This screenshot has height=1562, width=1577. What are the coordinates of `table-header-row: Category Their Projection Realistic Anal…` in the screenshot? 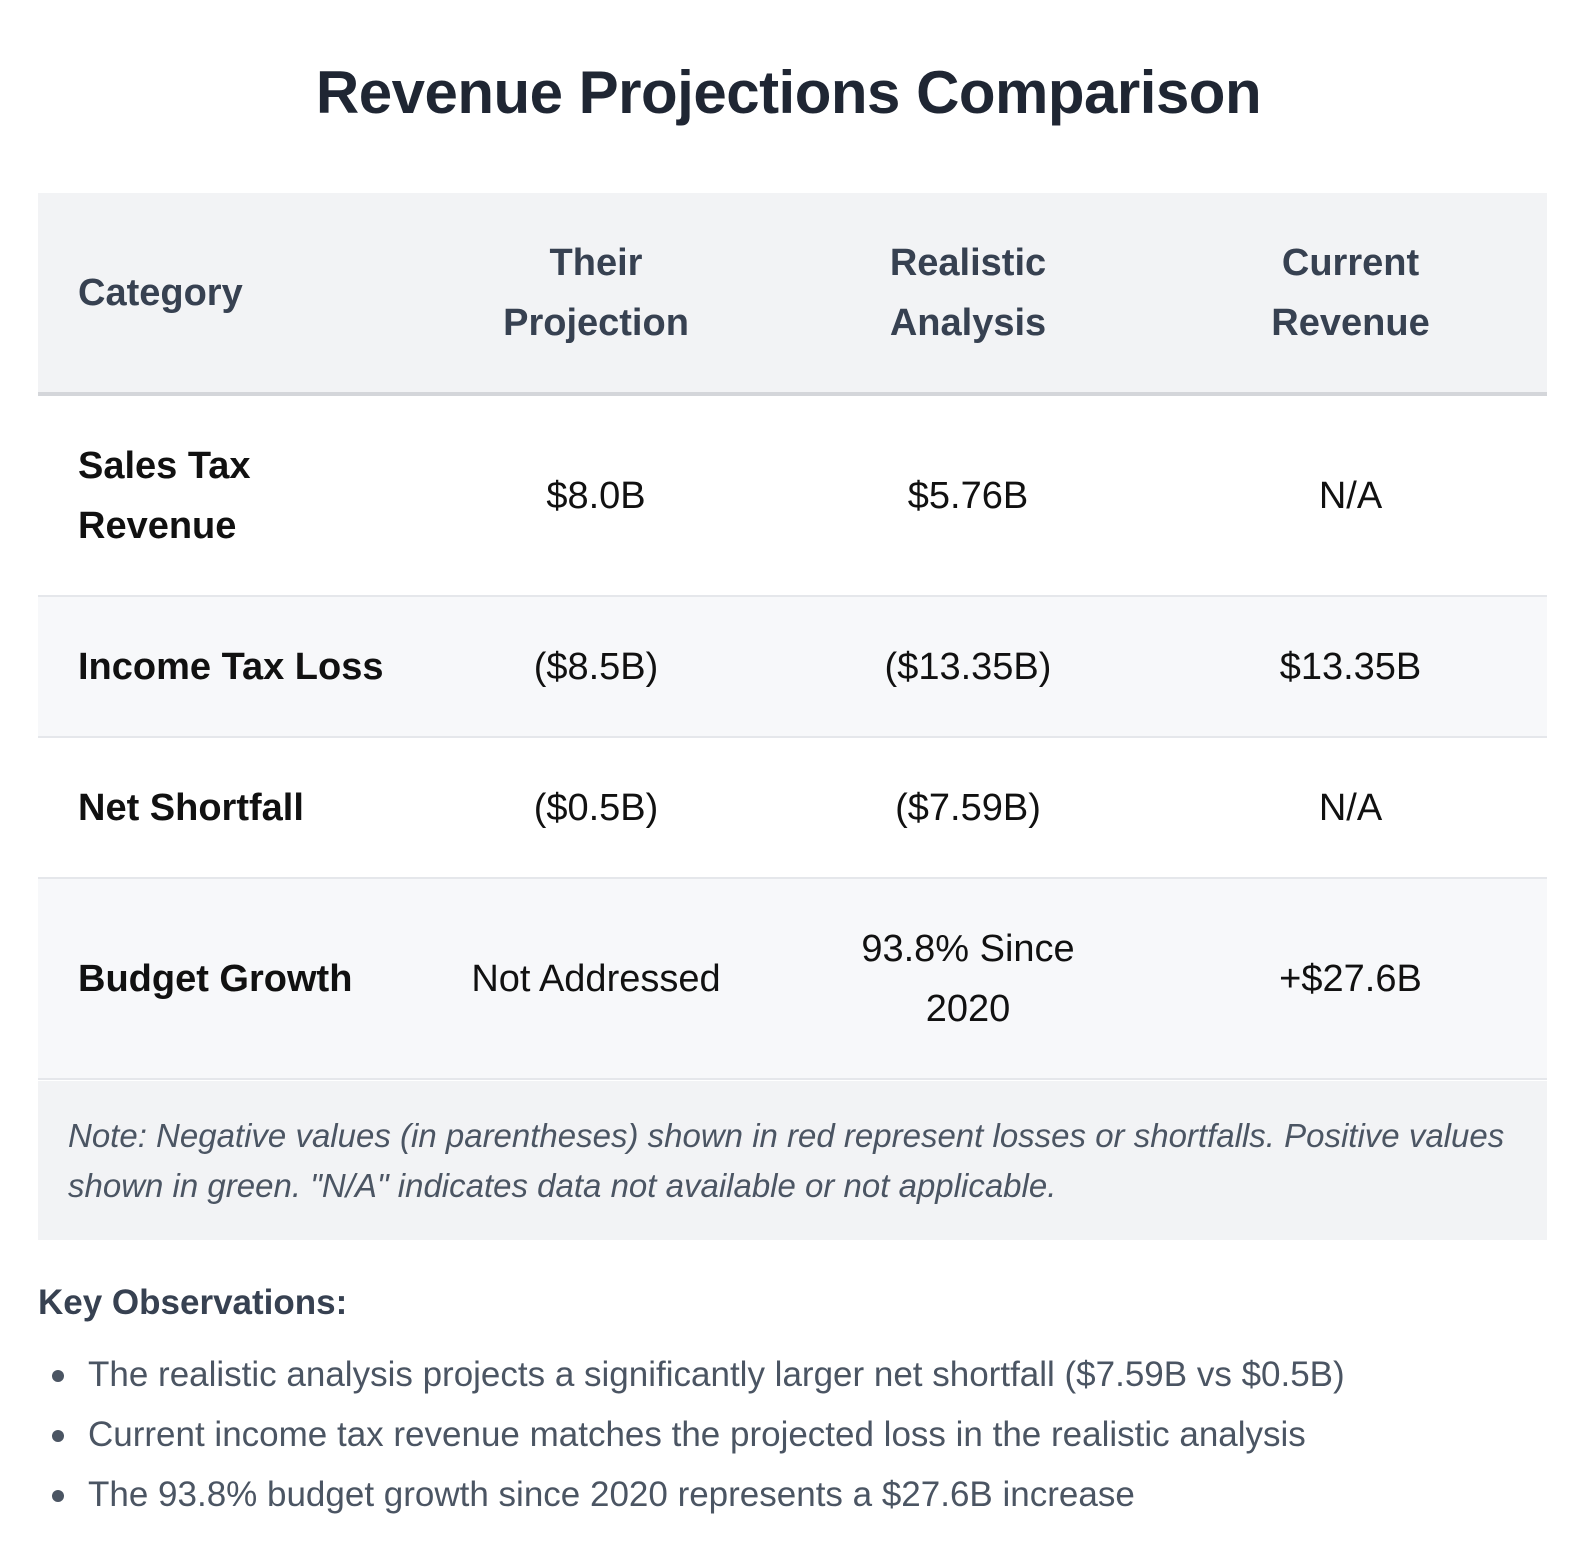 It's located at (792, 294).